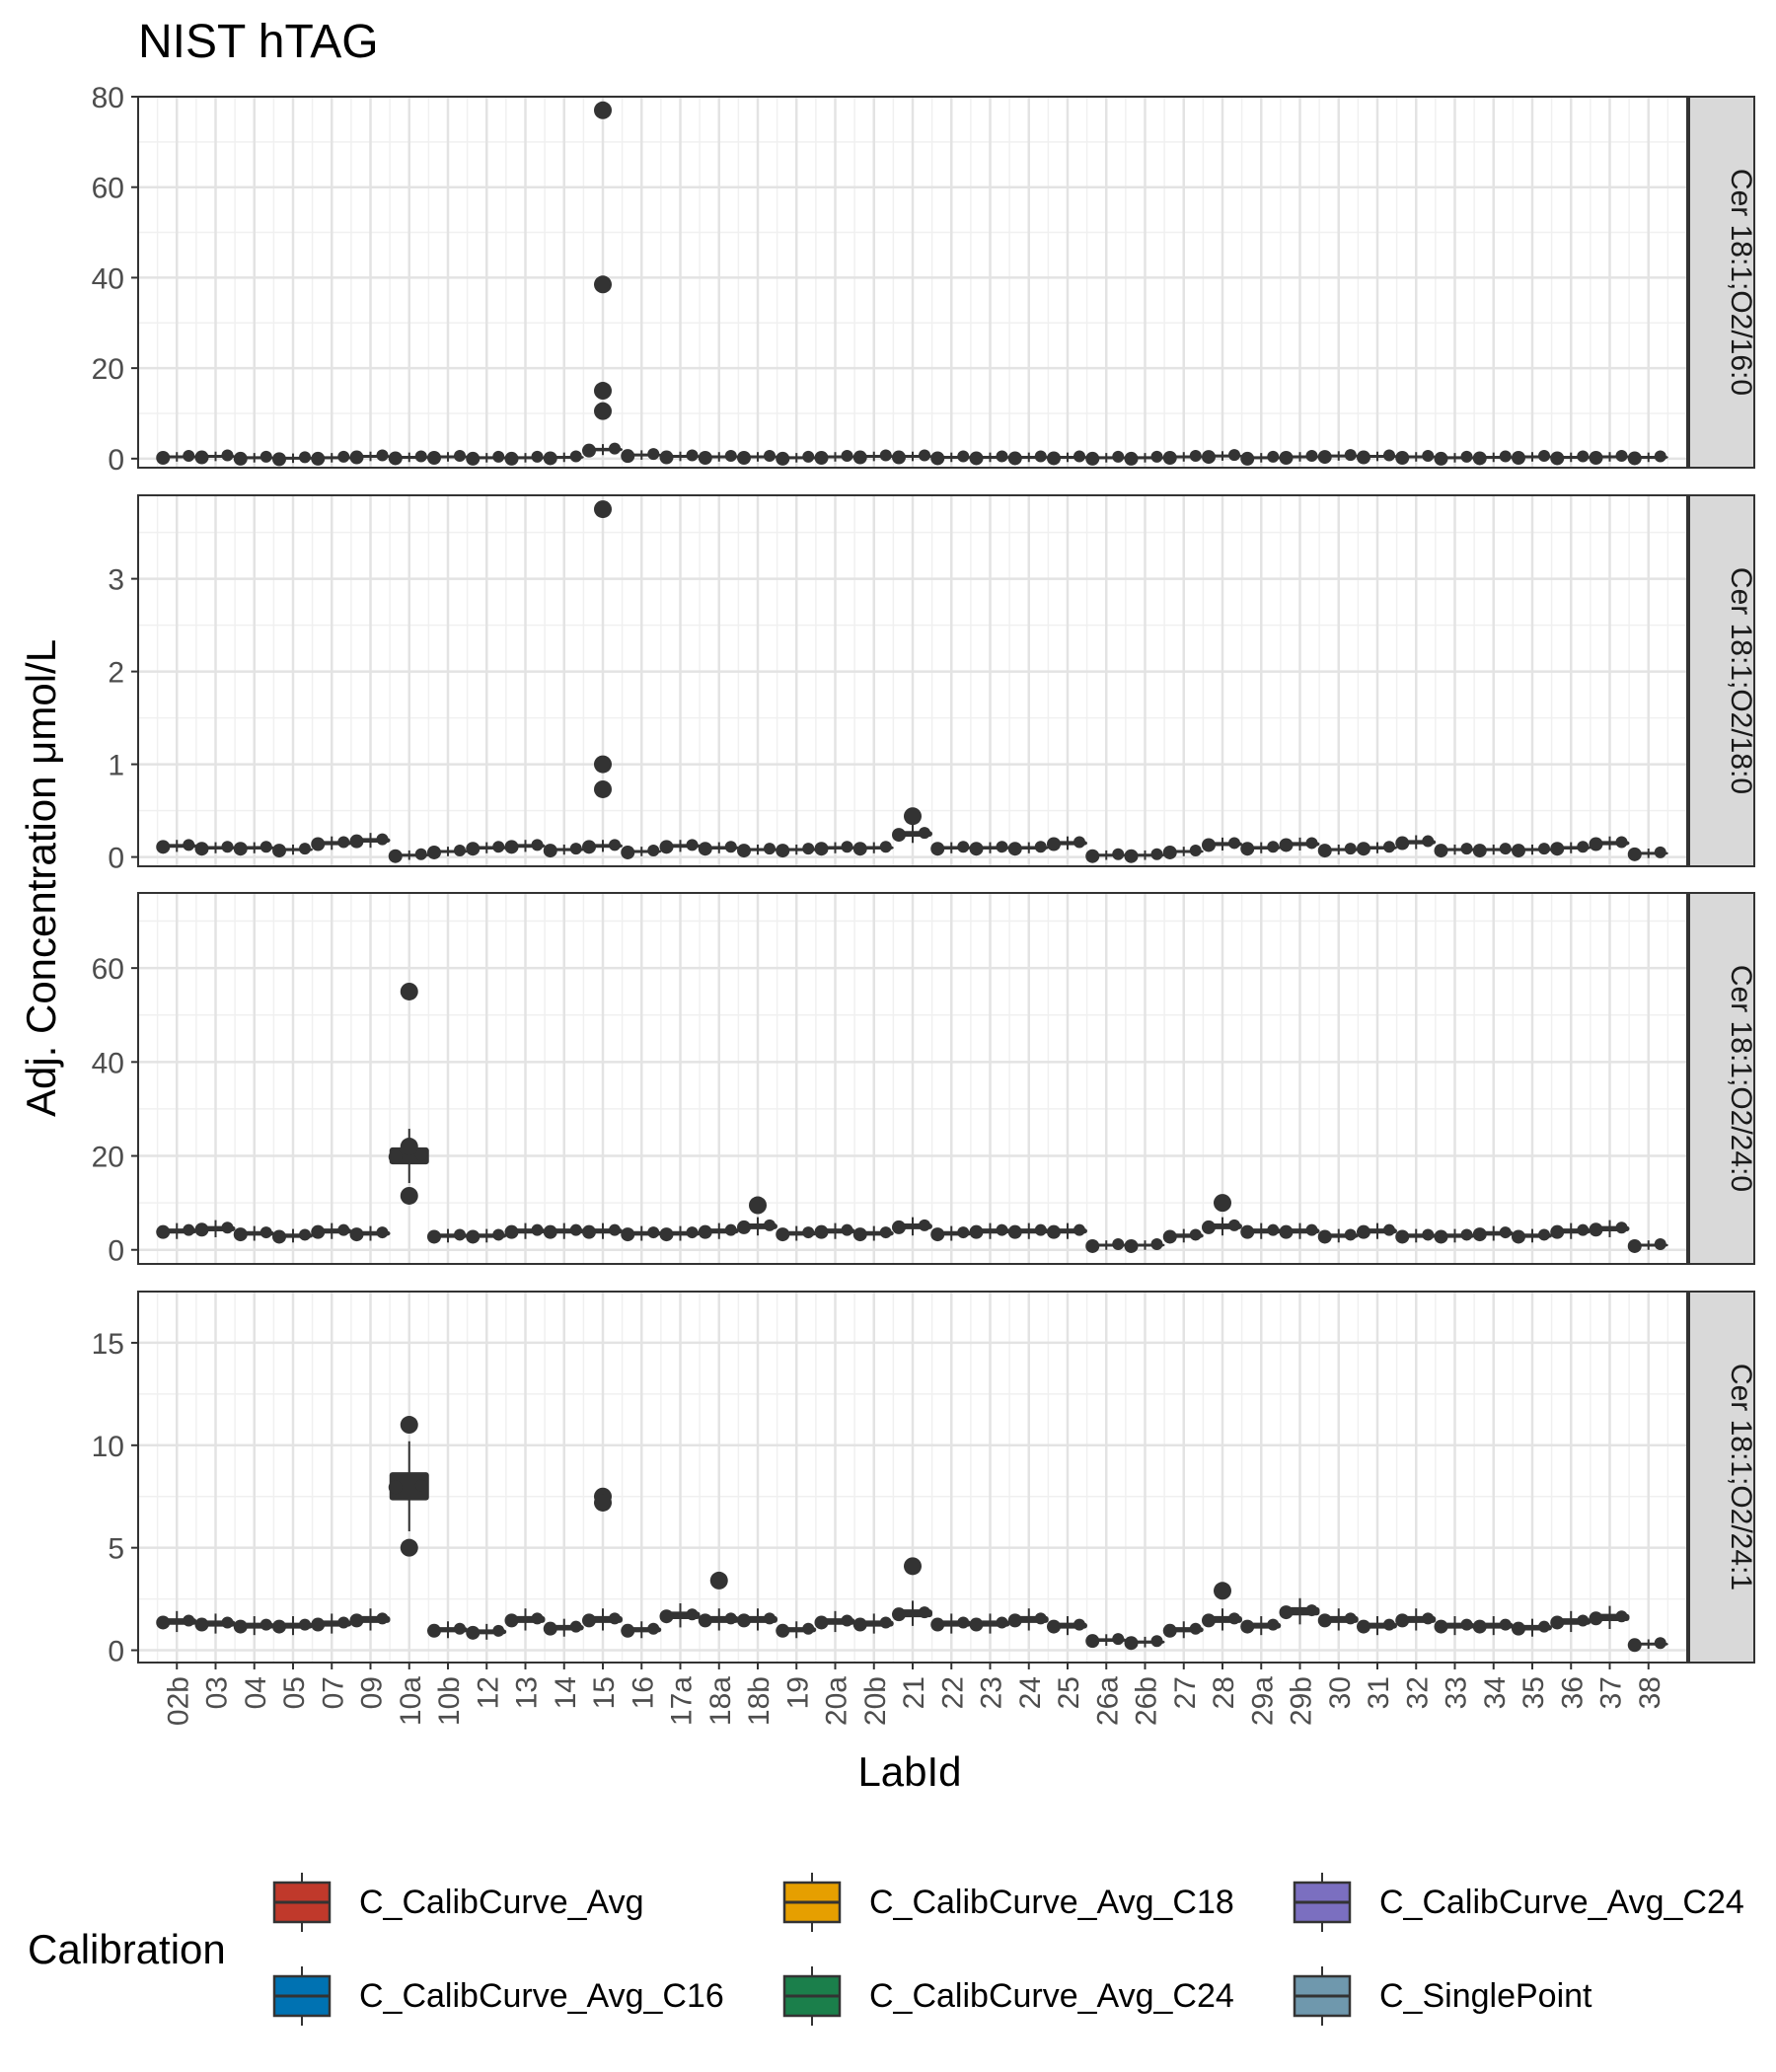 This screenshot has width=1776, height=2072. I want to click on y-tick-label: 60, so click(108, 970).